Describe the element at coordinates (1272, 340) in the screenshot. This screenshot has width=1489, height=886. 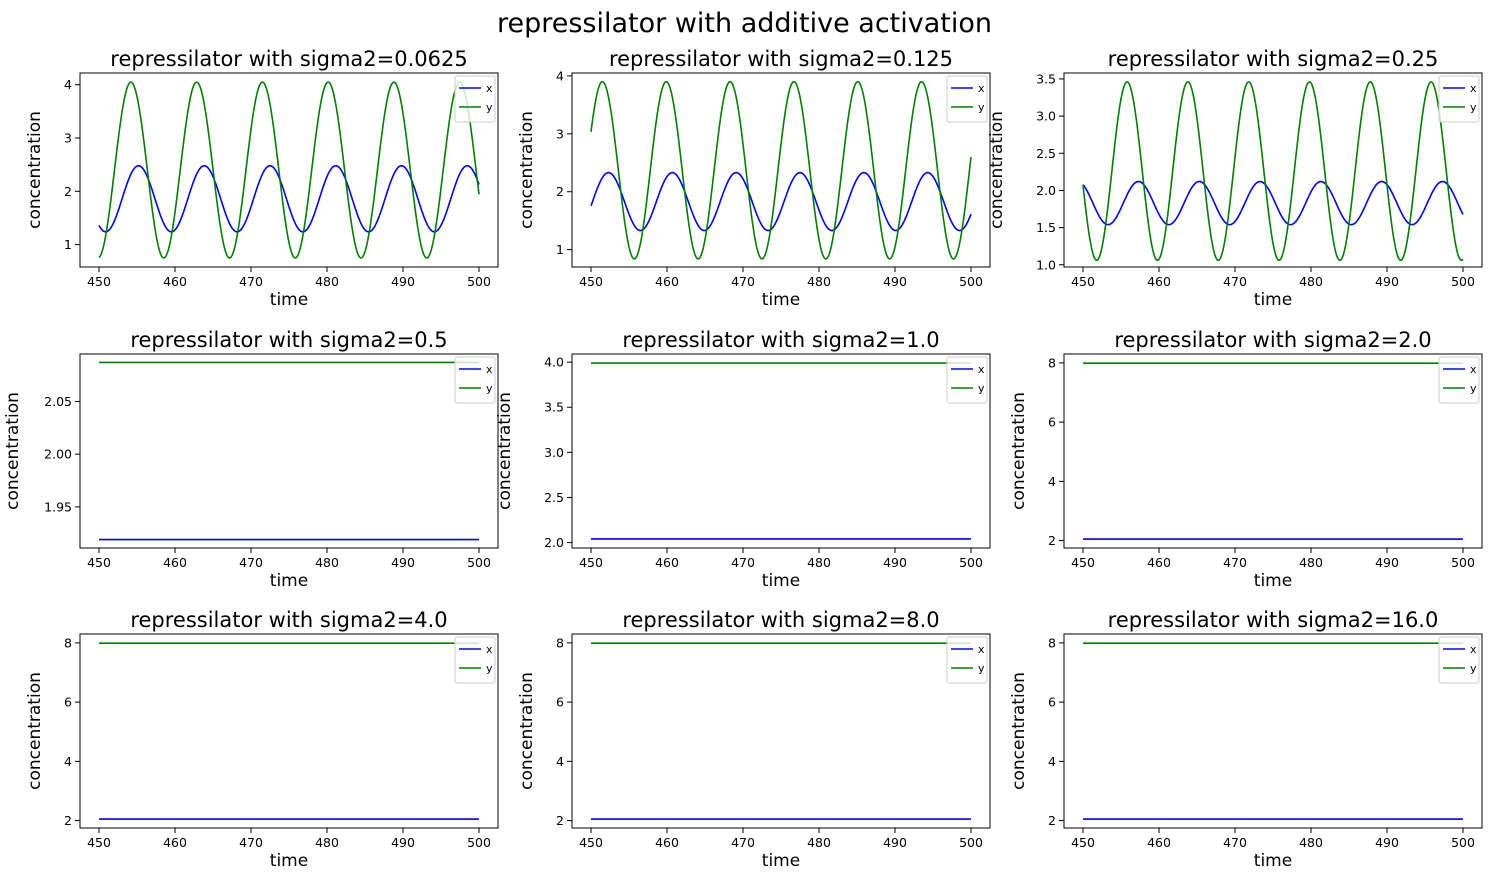
I see `subplot-title: repressilator with sigma2=2.0` at that location.